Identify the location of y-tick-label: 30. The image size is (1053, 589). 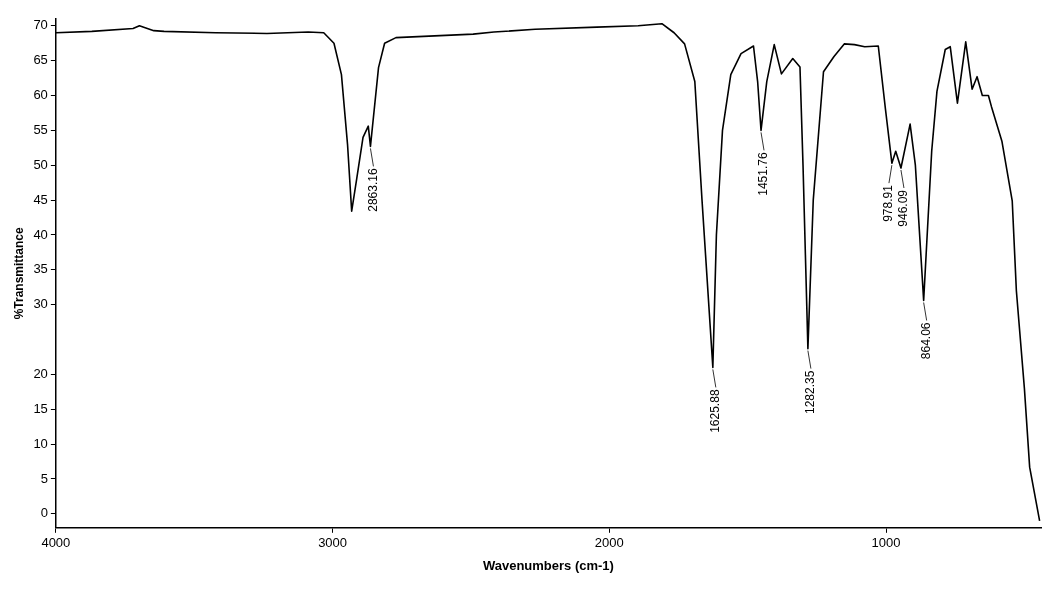
(40, 304).